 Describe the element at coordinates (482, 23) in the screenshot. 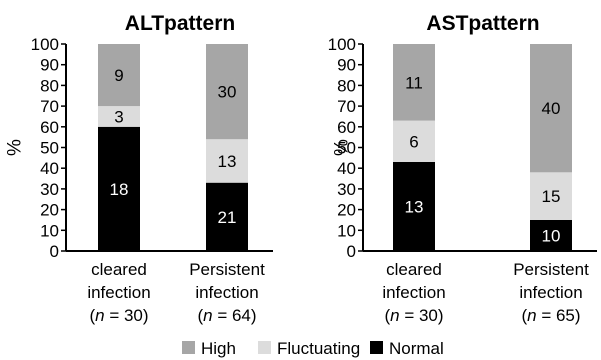

I see `chart-title: ASTpattern` at that location.